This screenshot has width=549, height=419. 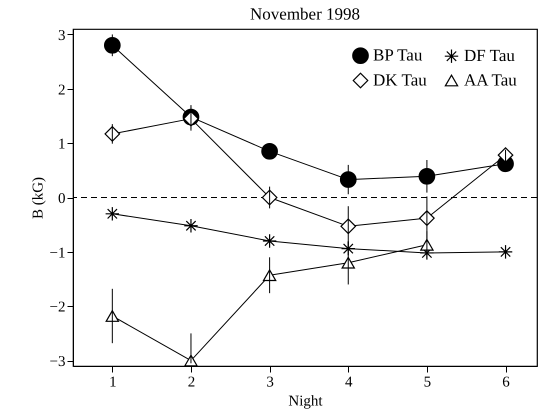 What do you see at coordinates (58, 308) in the screenshot?
I see `y-tick-label: −2` at bounding box center [58, 308].